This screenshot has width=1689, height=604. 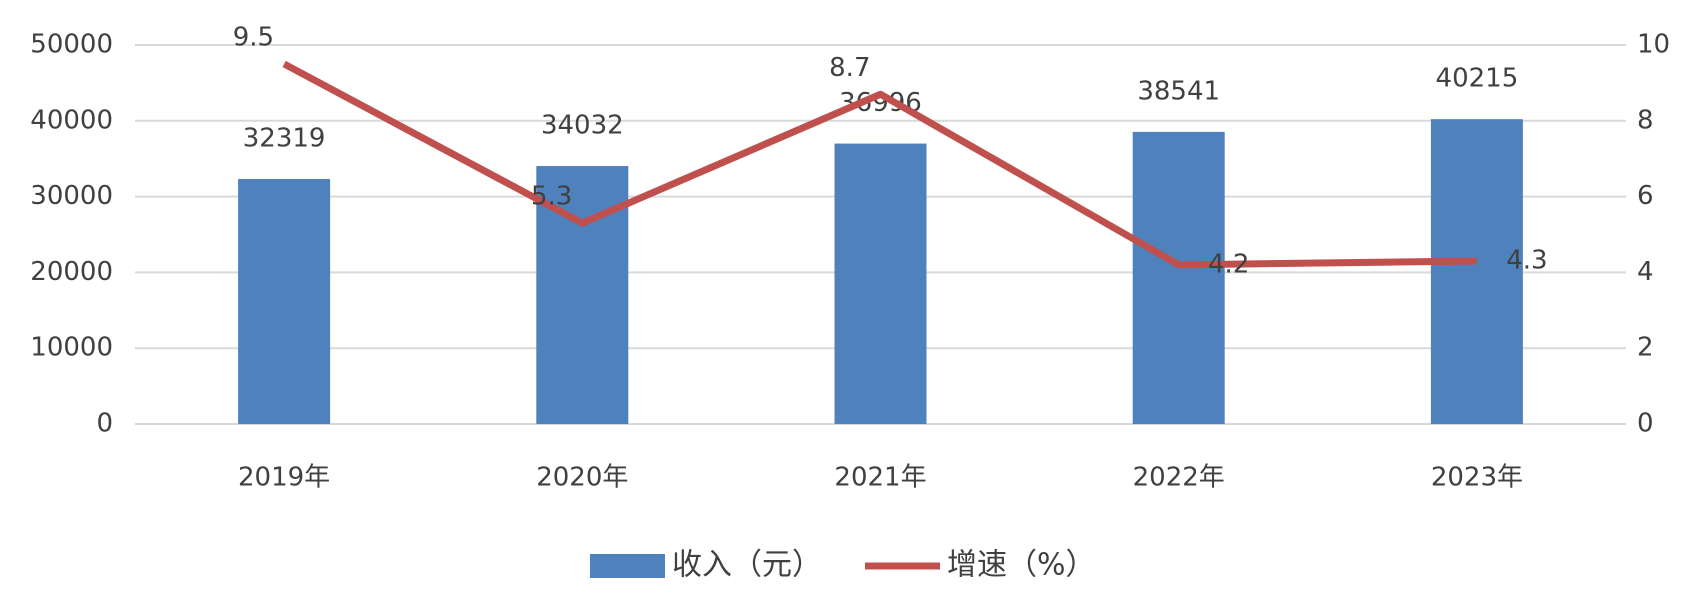 What do you see at coordinates (71, 120) in the screenshot?
I see `y-tick-label: 40000` at bounding box center [71, 120].